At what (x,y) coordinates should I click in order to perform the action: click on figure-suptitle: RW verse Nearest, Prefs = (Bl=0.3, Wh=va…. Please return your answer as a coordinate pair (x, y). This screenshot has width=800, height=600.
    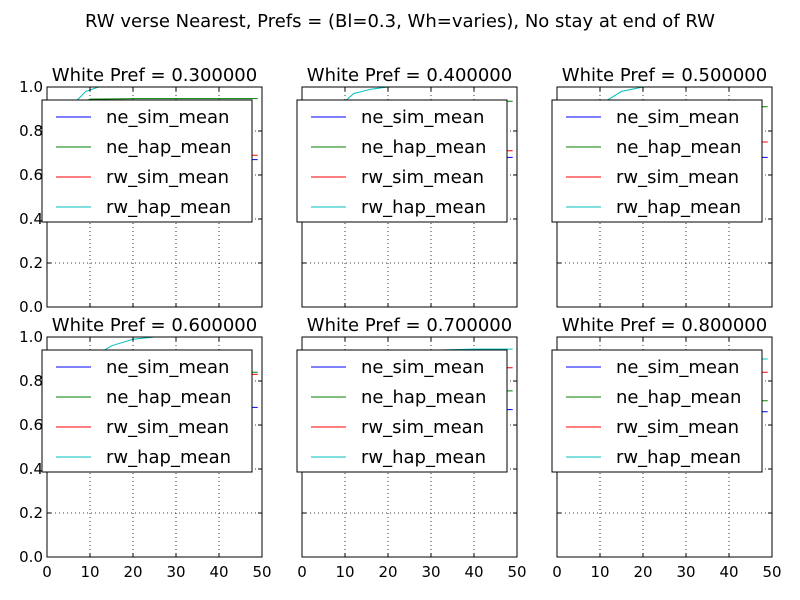
    Looking at the image, I should click on (400, 21).